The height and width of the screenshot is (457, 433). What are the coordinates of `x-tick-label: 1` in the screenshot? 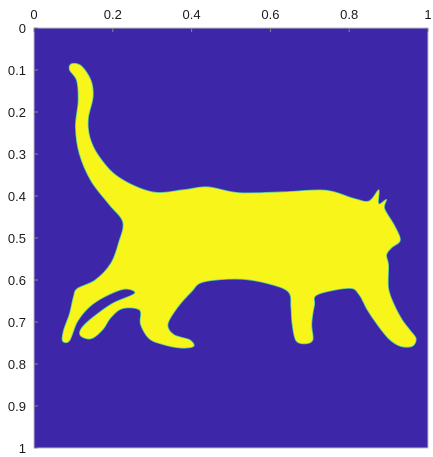 It's located at (427, 14).